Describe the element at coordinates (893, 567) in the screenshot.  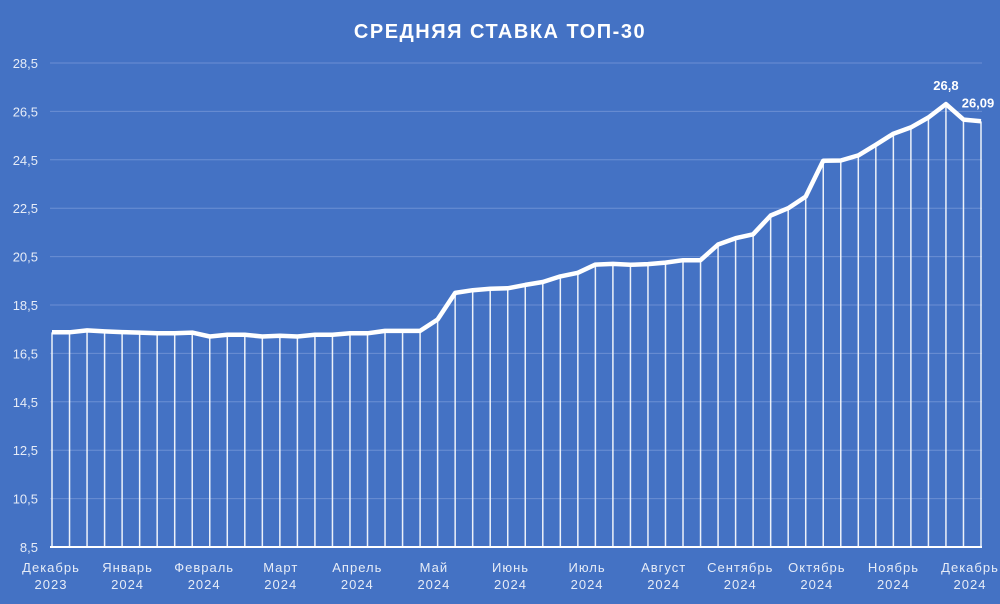
I see `x-tick-label-month: Ноябрь` at that location.